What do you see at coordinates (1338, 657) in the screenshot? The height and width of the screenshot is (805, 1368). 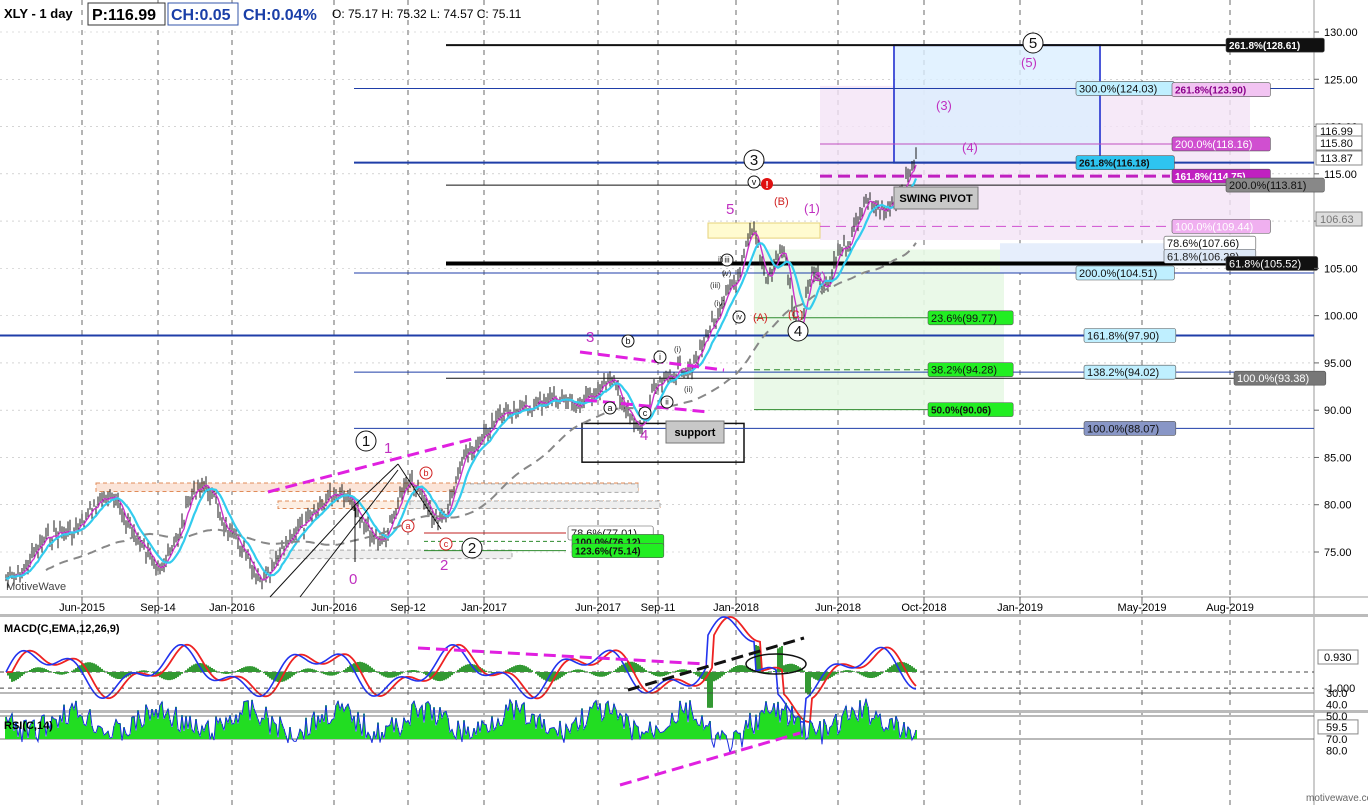 I see `macd-tag-bg` at bounding box center [1338, 657].